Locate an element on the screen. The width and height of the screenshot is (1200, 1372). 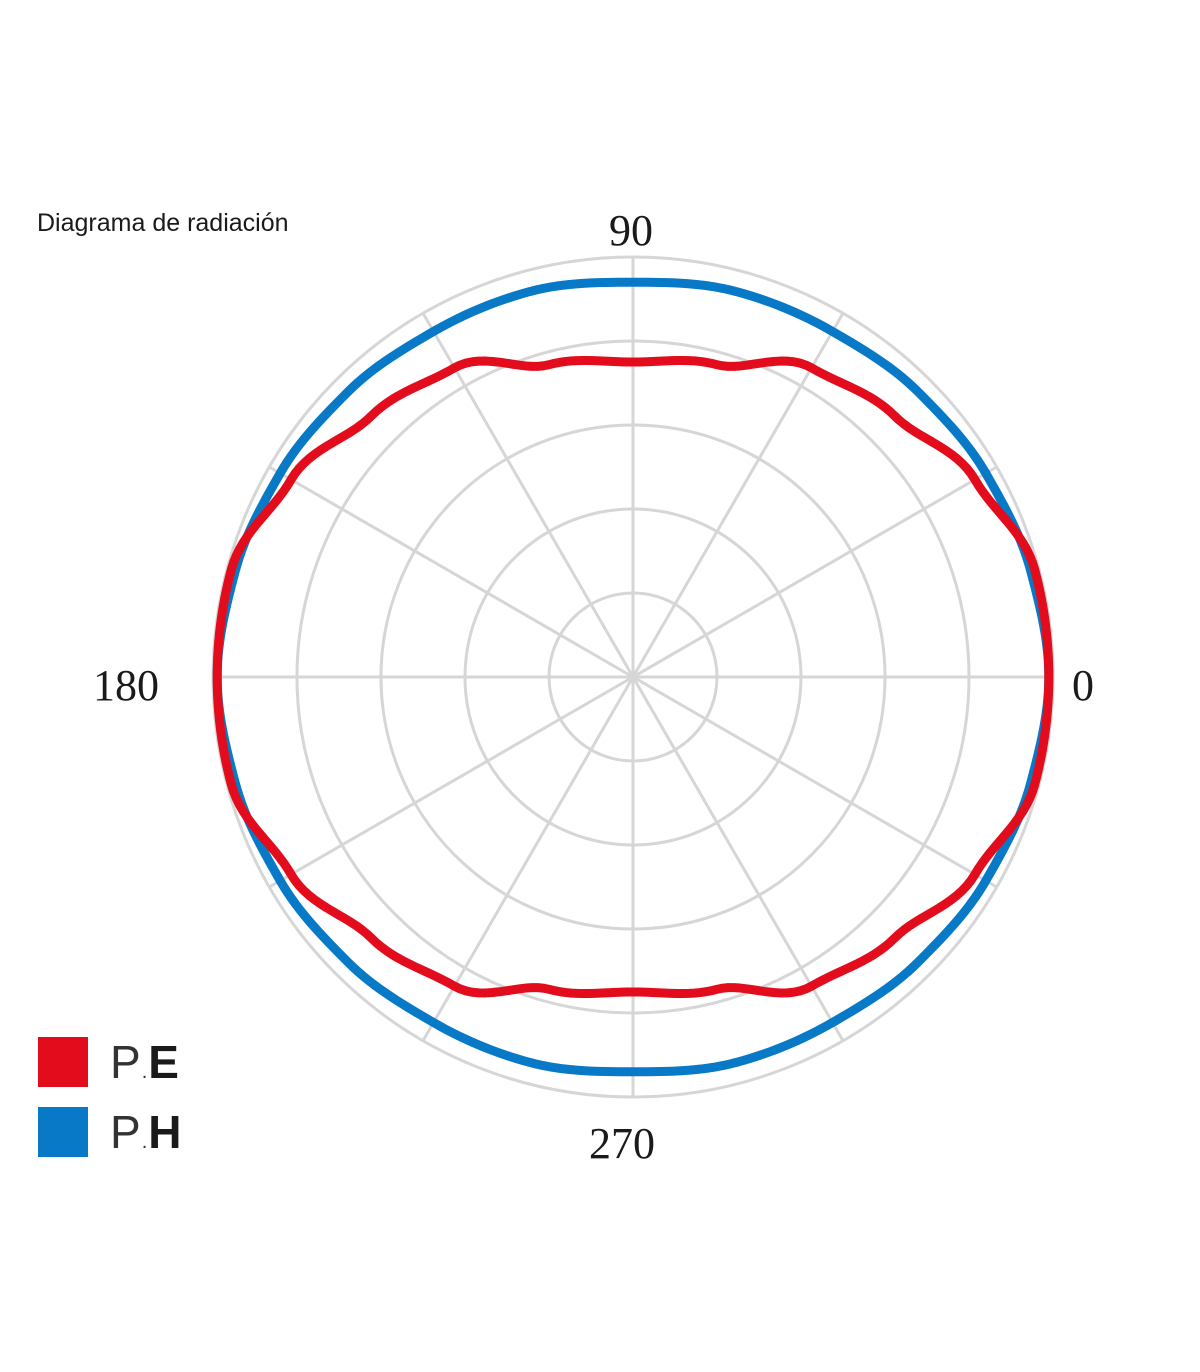
legend-label-ph-prefix: P is located at coordinates (126, 1132).